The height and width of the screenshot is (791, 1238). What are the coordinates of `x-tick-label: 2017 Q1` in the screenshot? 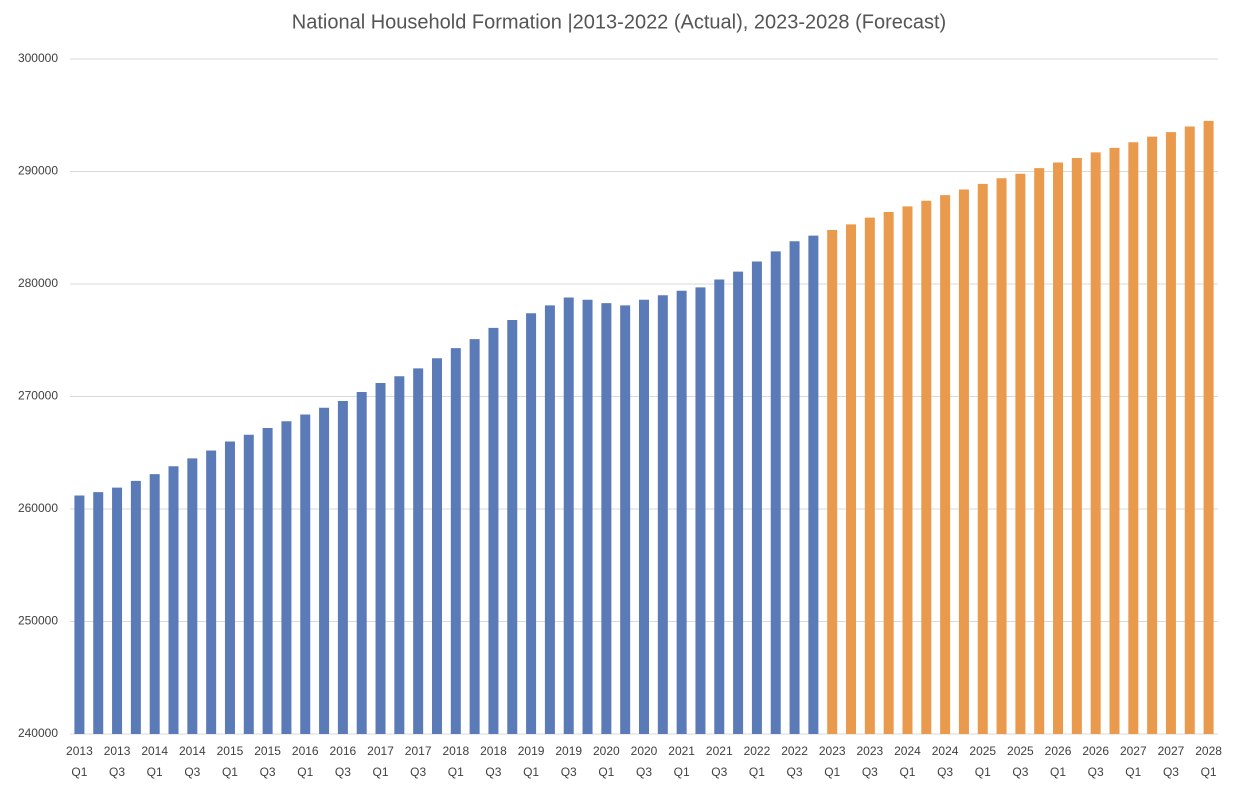 It's located at (380, 761).